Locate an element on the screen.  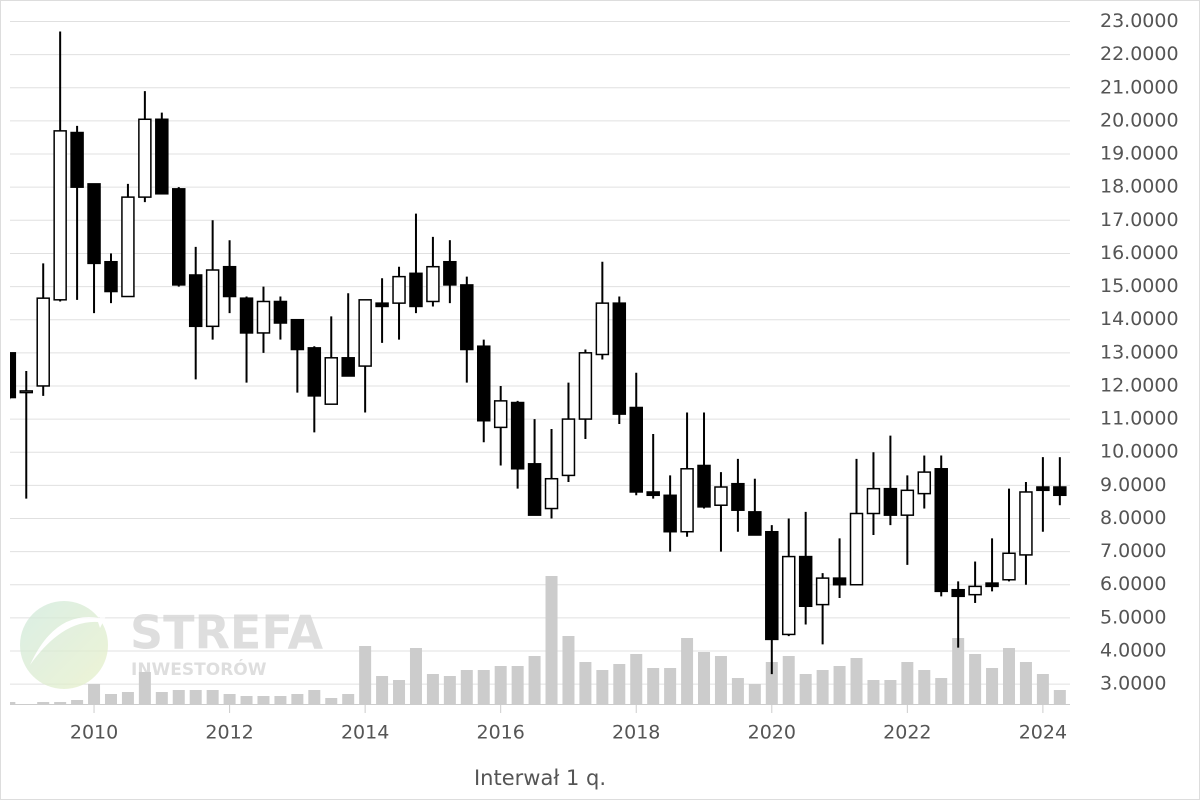
y-tick-label: 20.0000 is located at coordinates (1139, 120).